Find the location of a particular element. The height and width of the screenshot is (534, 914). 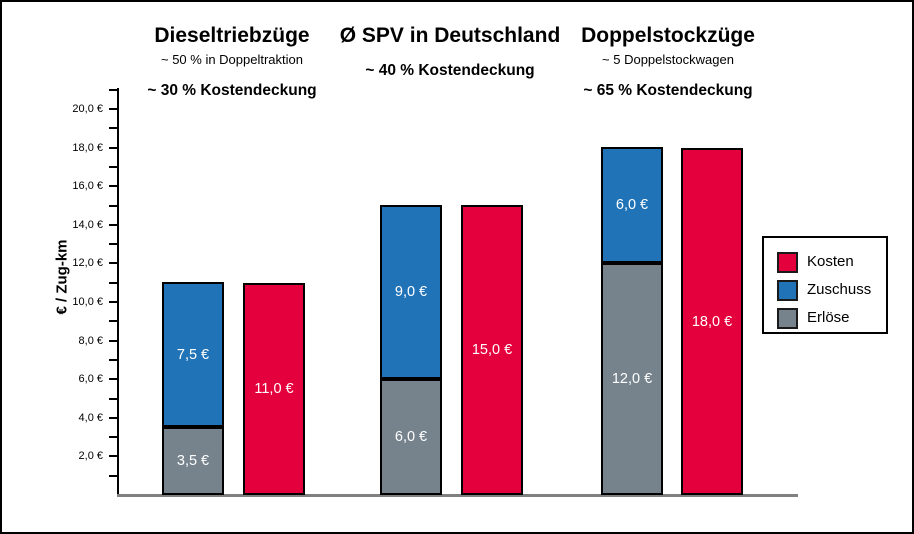

y-tick-label: 14,0 € is located at coordinates (87, 225).